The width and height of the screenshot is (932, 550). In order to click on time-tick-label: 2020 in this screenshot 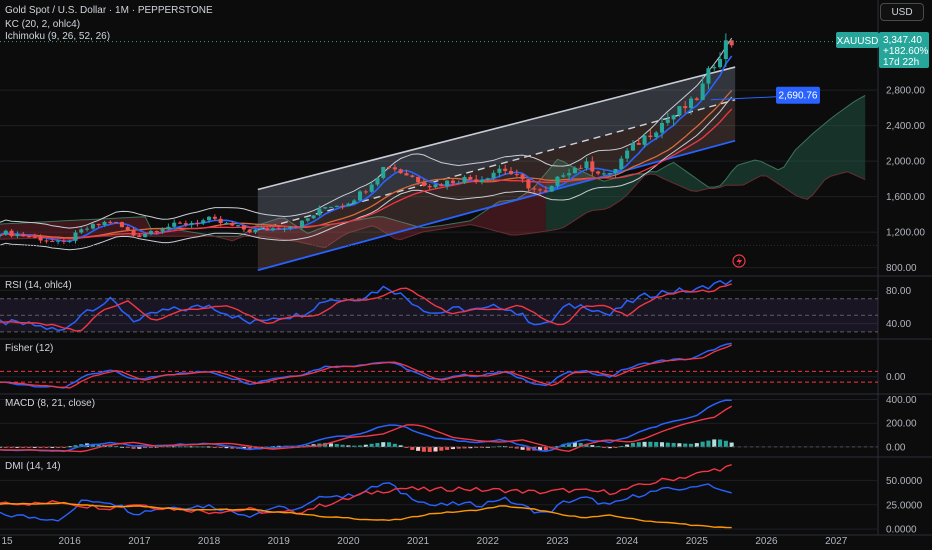, I will do `click(348, 541)`.